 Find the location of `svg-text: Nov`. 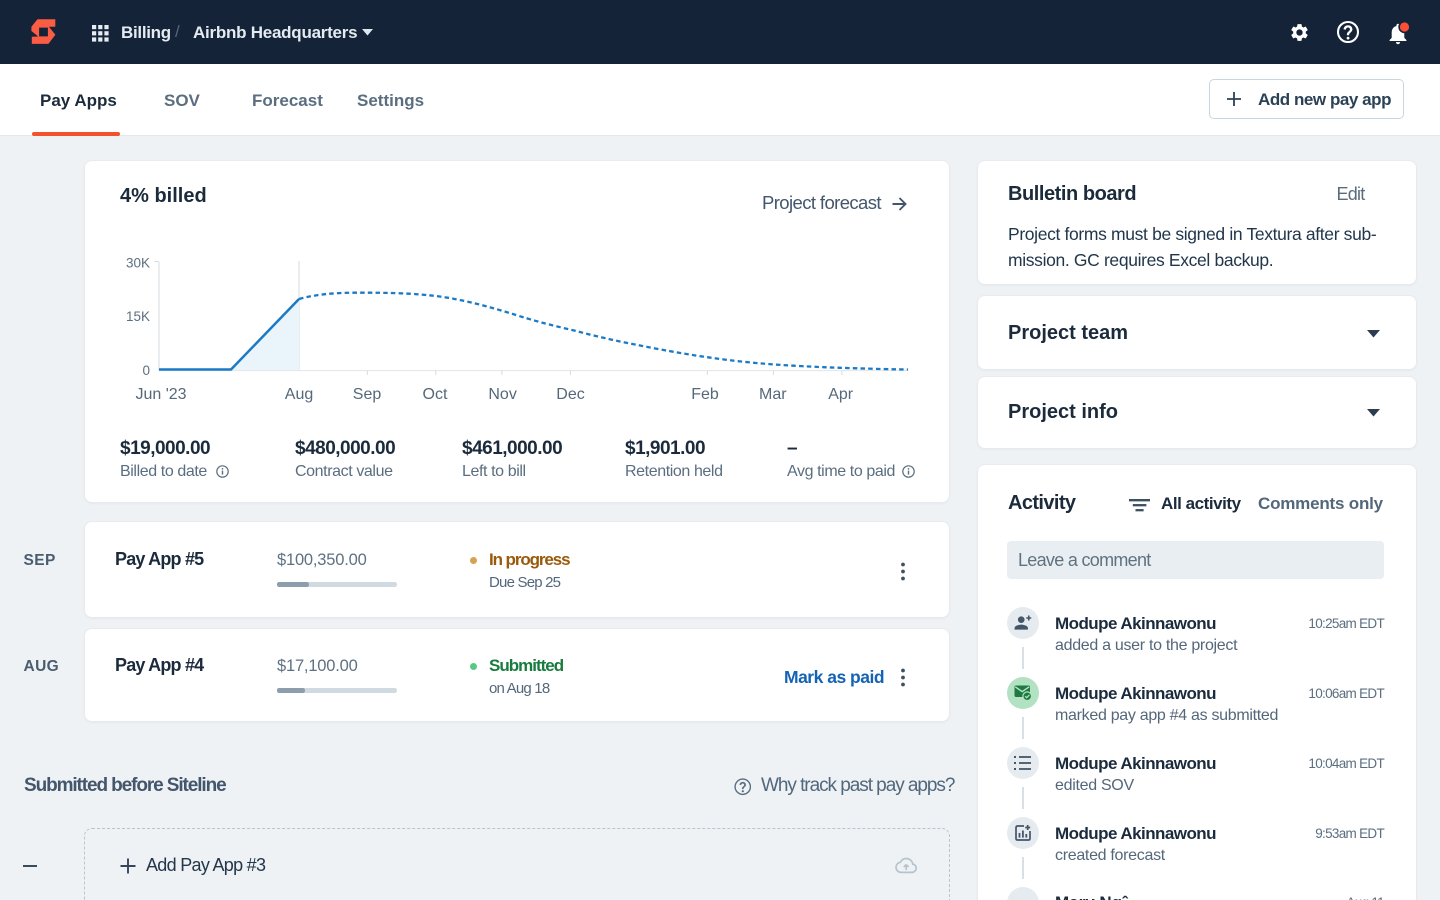

svg-text: Nov is located at coordinates (502, 394).